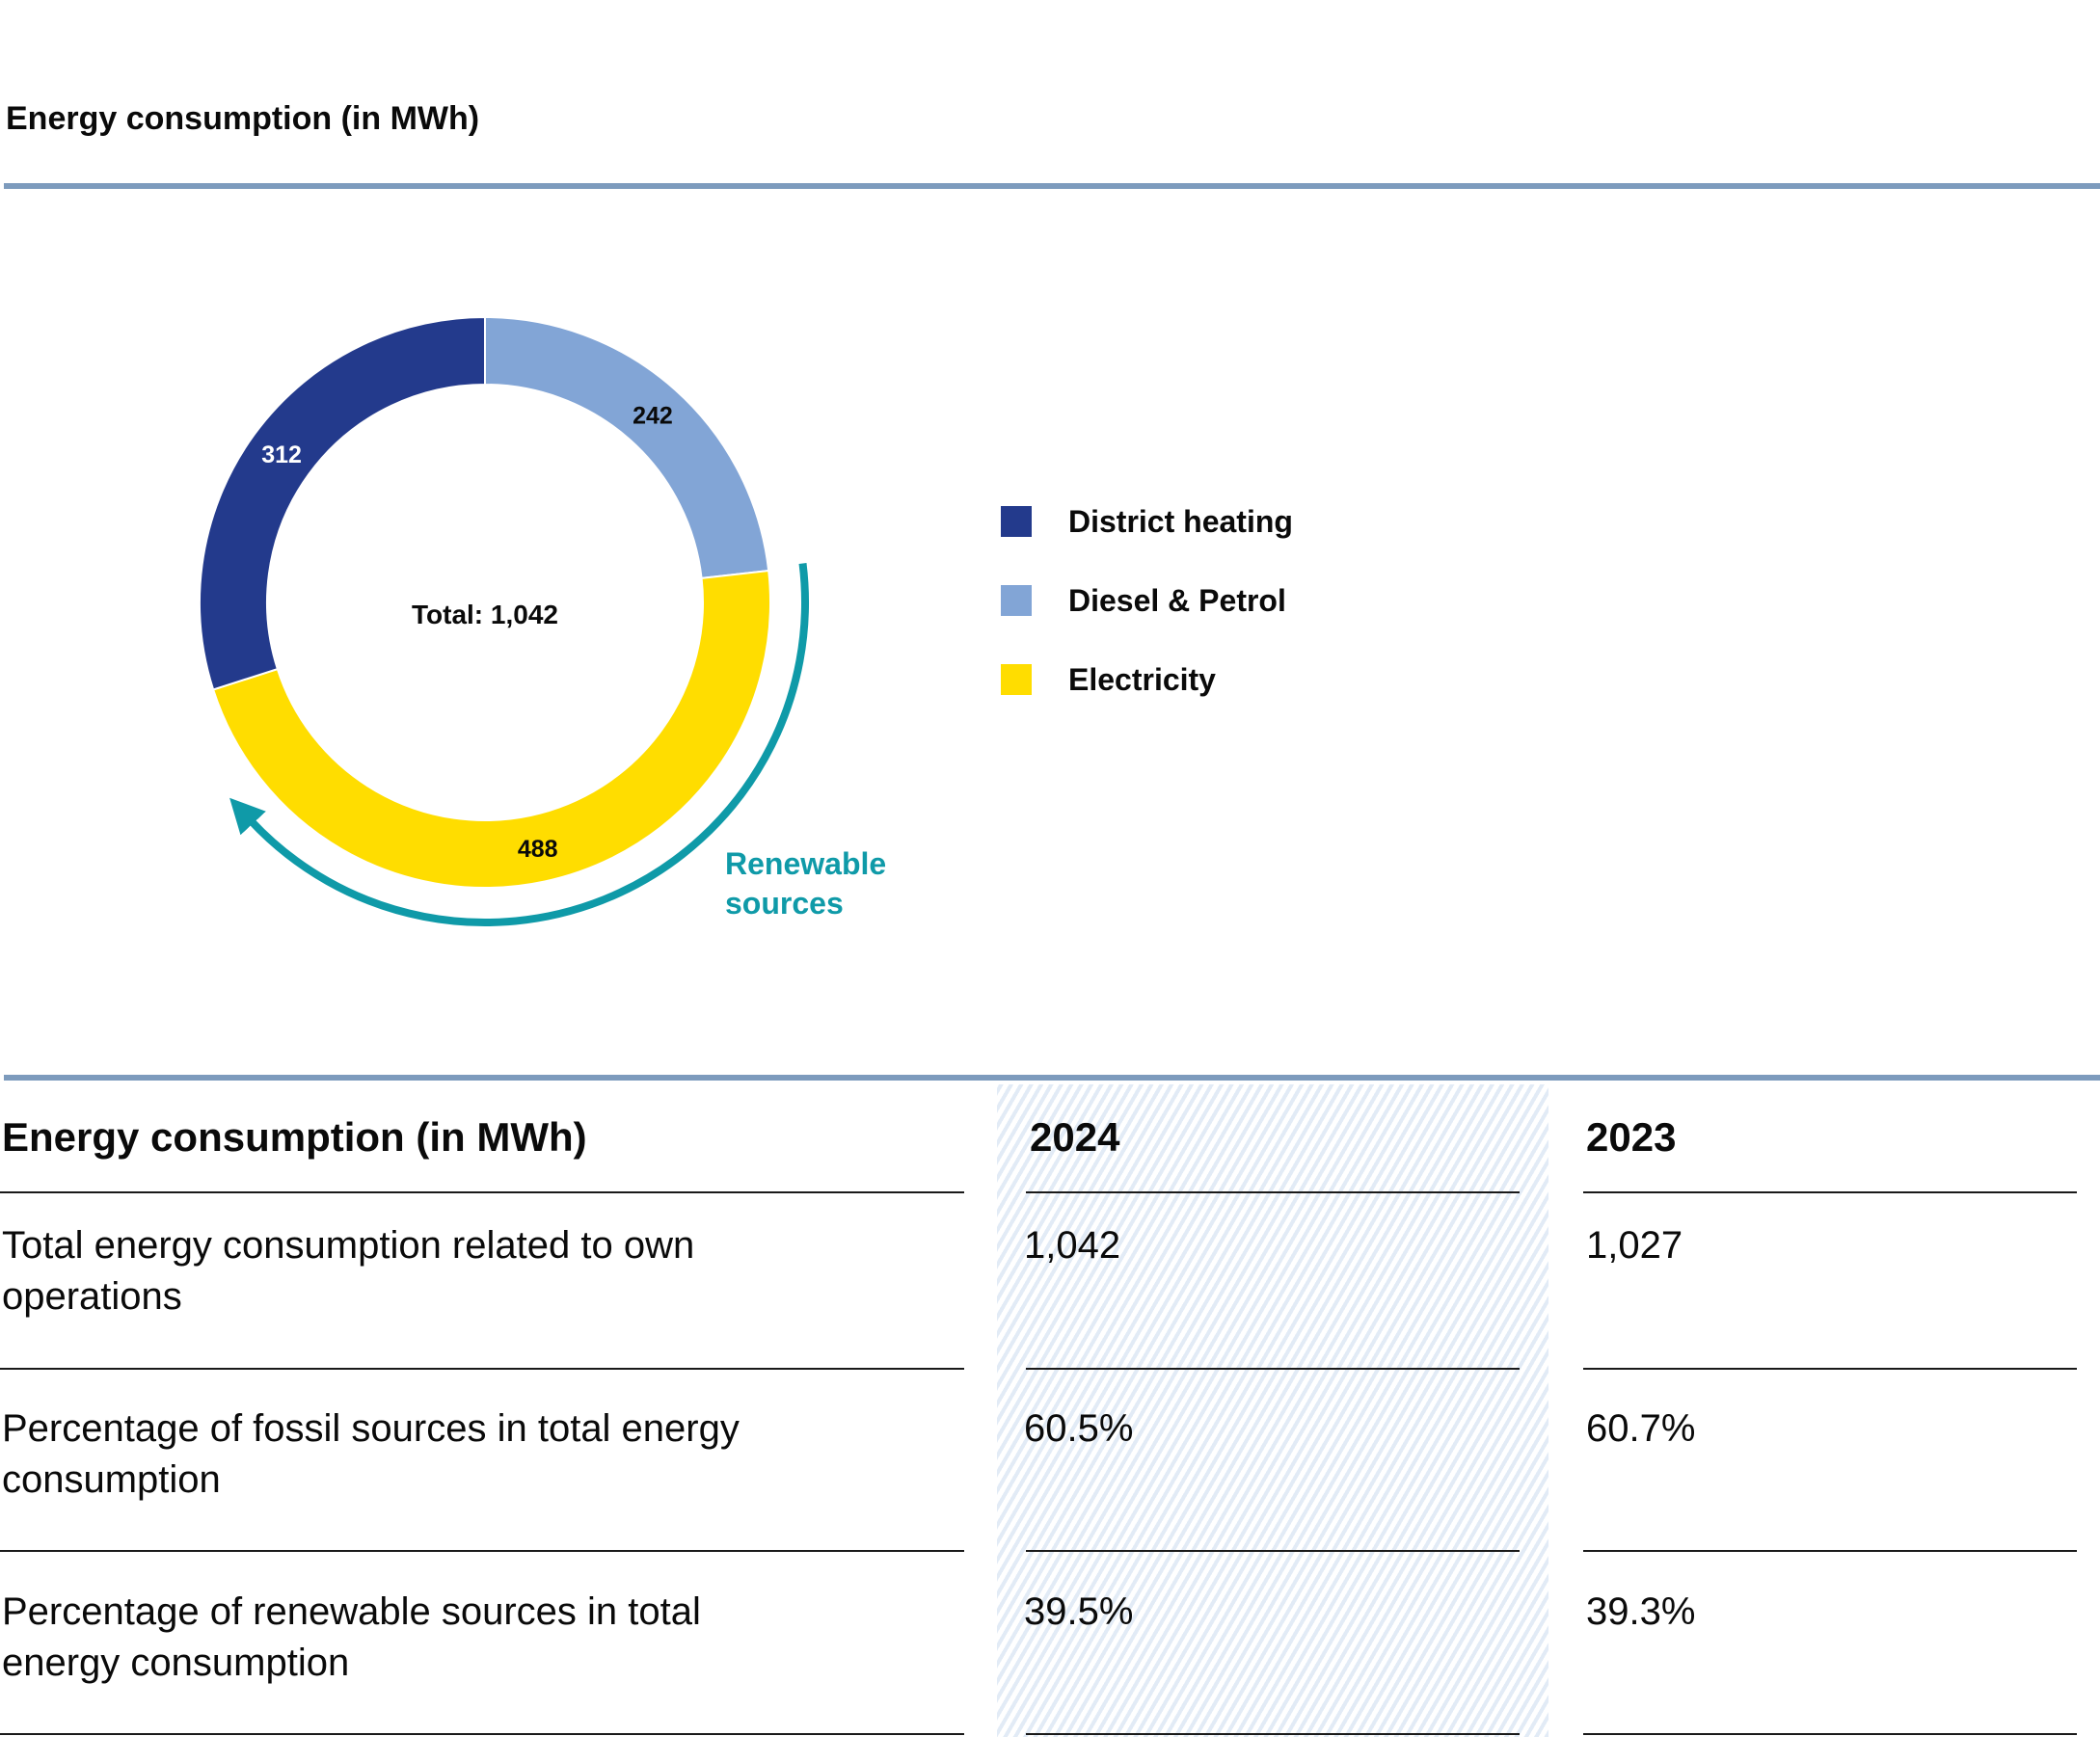  I want to click on table-cell: 39.5%, so click(1079, 1611).